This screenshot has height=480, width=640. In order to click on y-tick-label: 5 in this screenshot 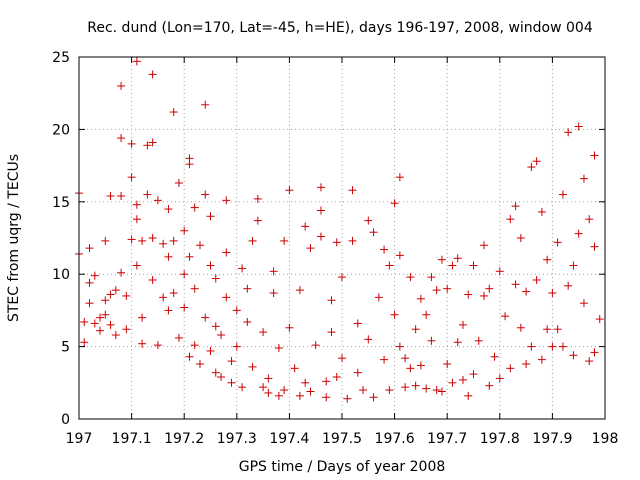, I will do `click(65, 348)`.